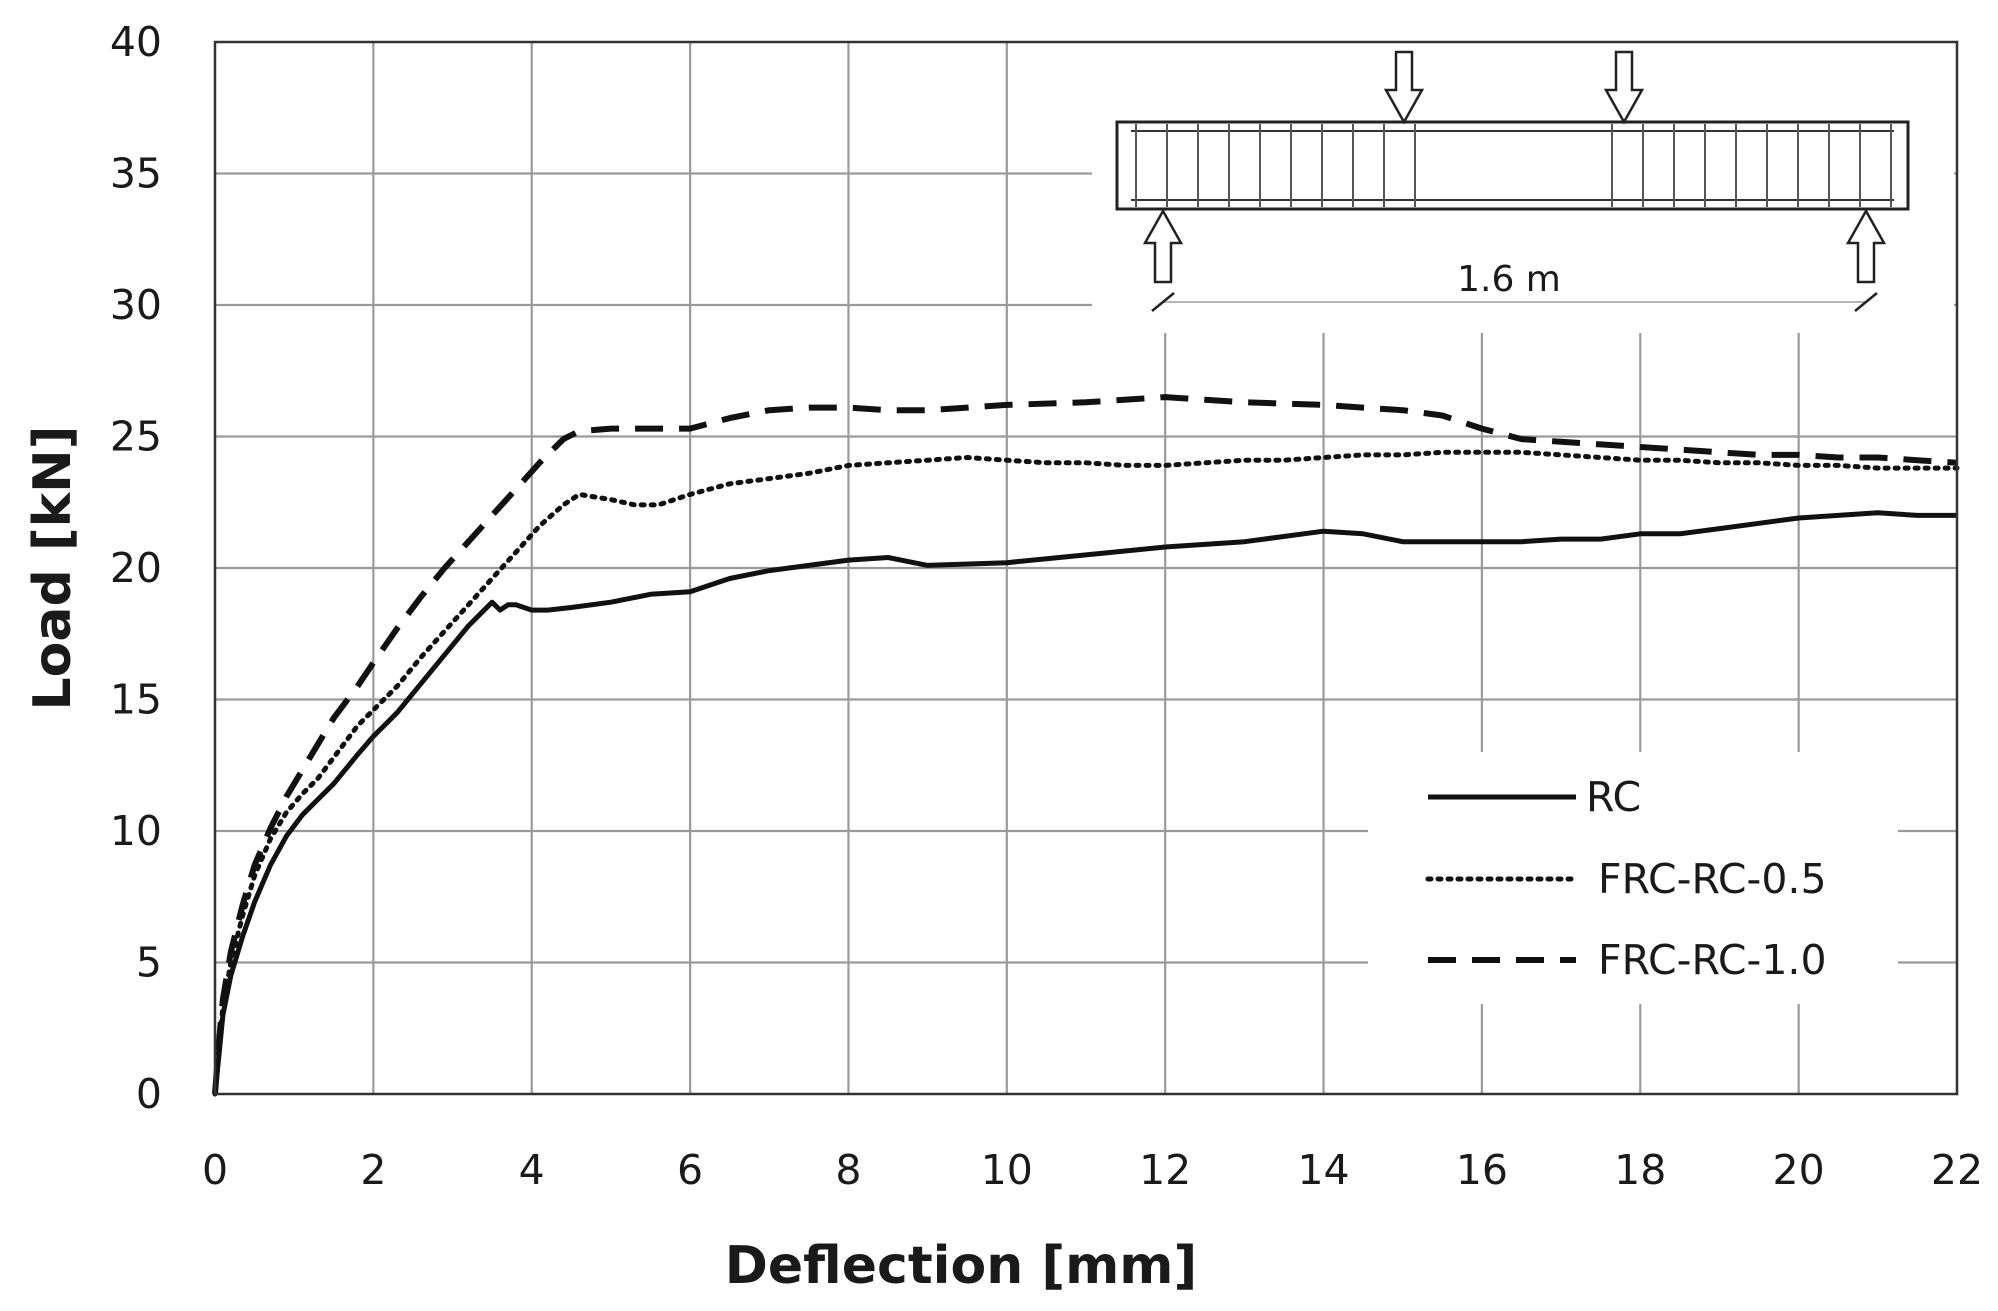  What do you see at coordinates (1957, 1170) in the screenshot?
I see `x-tick-label: 22` at bounding box center [1957, 1170].